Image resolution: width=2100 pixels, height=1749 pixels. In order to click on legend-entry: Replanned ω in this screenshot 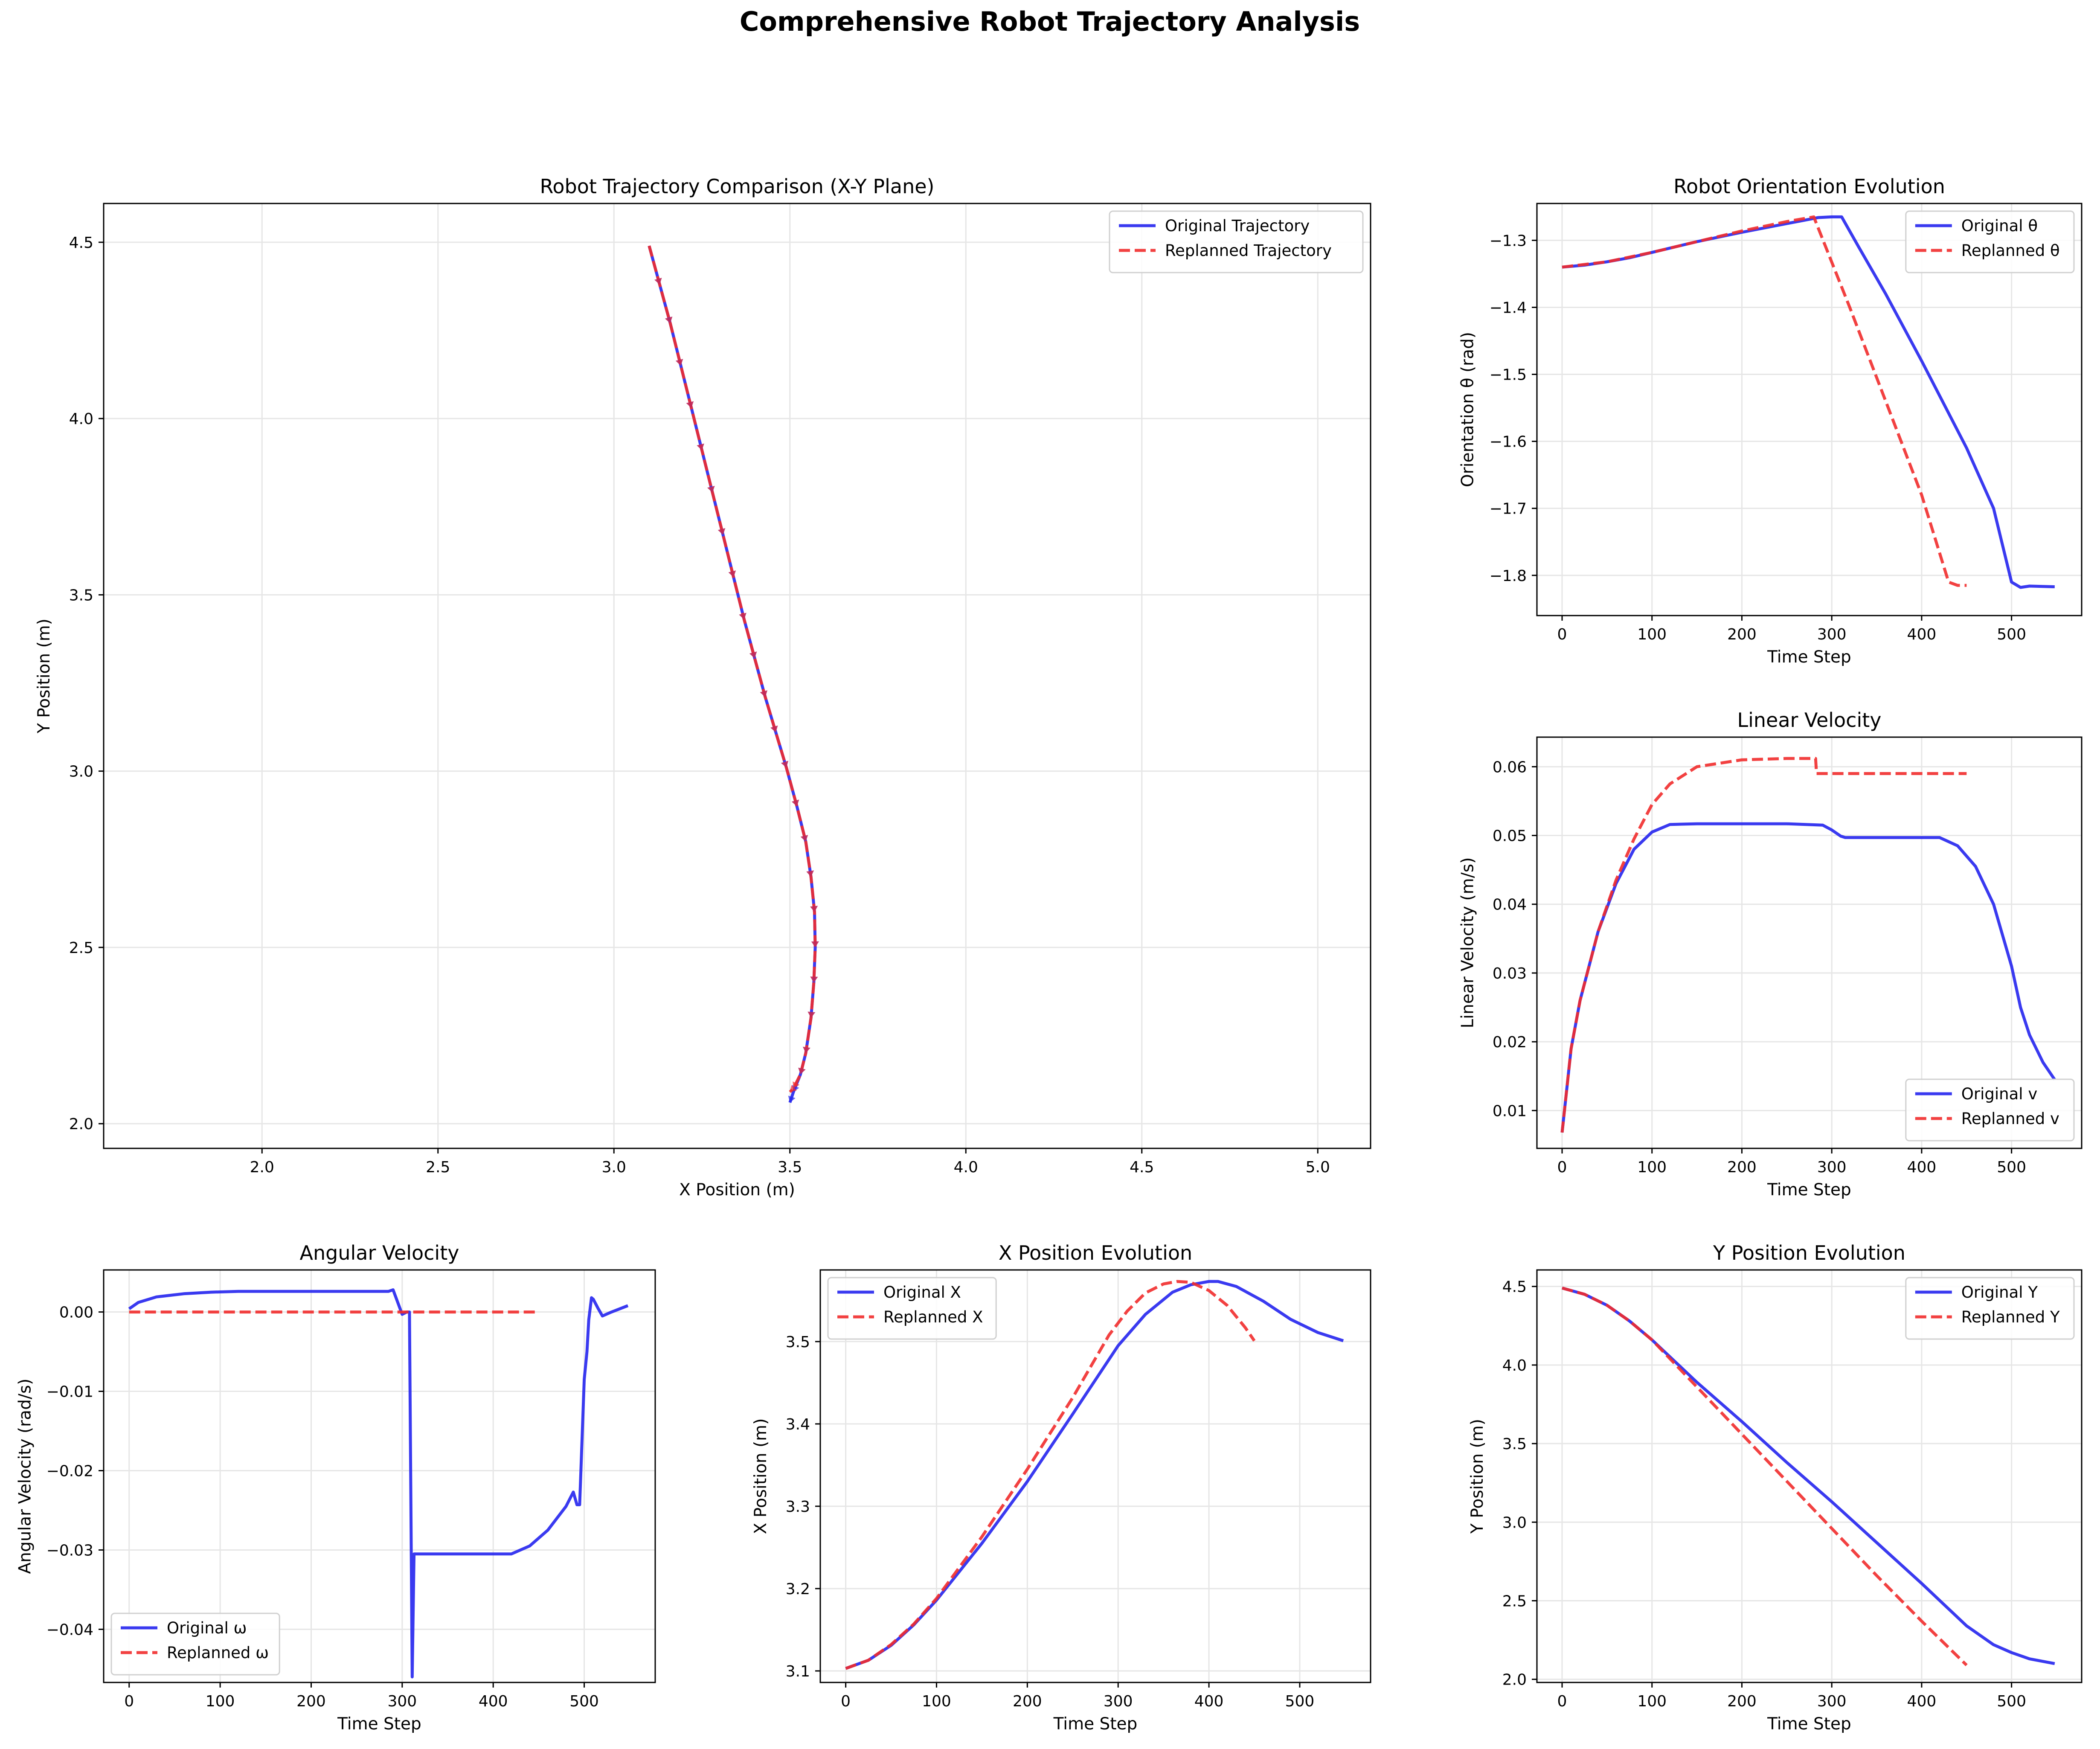, I will do `click(218, 1653)`.